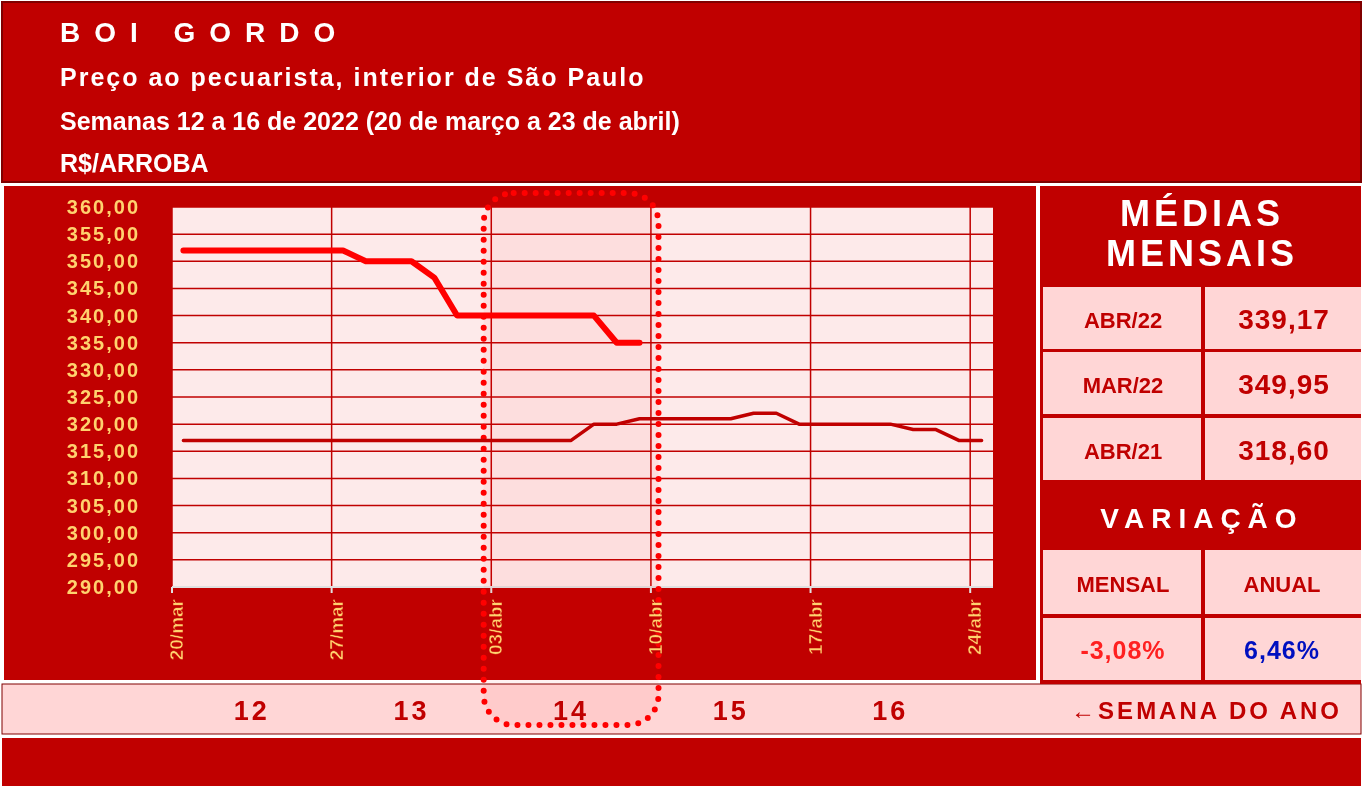 This screenshot has width=1363, height=790. I want to click on x-tick-label: 20/mar, so click(176, 629).